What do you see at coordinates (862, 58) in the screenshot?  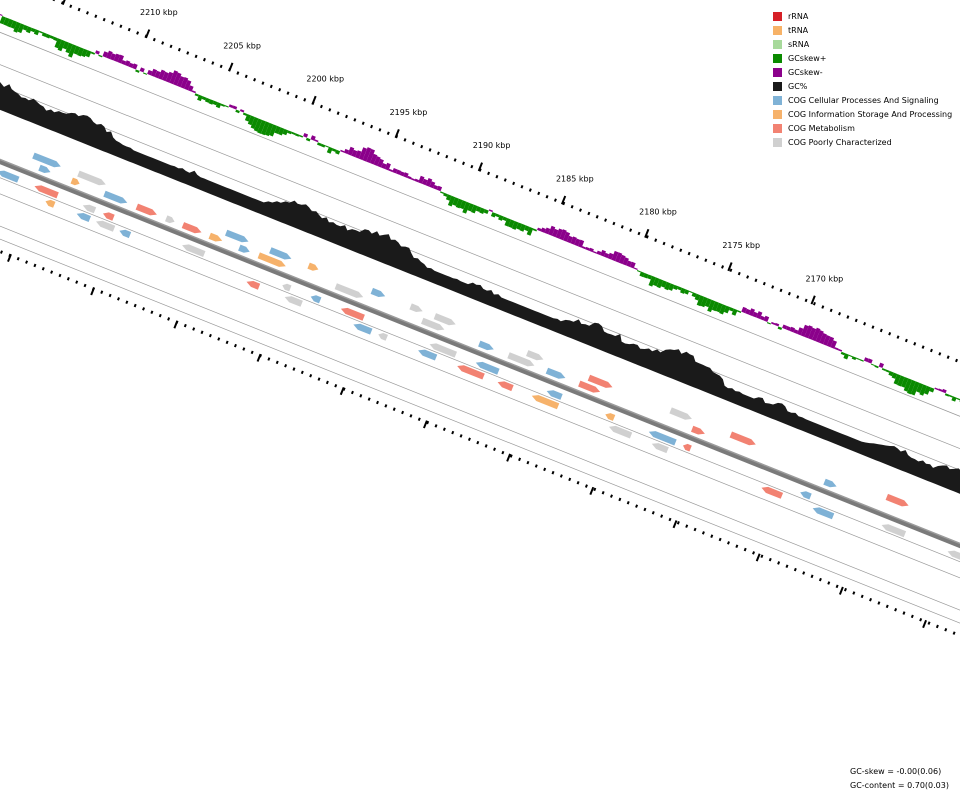 I see `legend-item-gcskew-plus: GCskew+` at bounding box center [862, 58].